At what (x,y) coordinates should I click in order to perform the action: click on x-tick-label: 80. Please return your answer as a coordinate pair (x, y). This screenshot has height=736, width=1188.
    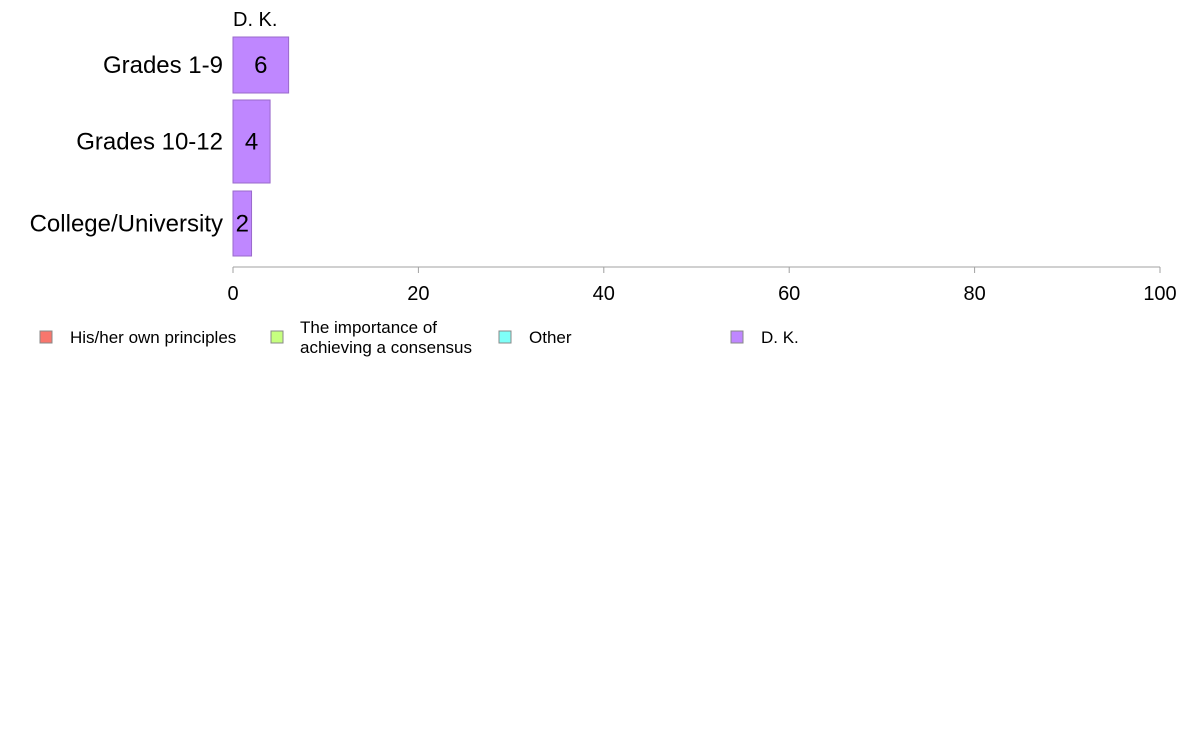
    Looking at the image, I should click on (974, 294).